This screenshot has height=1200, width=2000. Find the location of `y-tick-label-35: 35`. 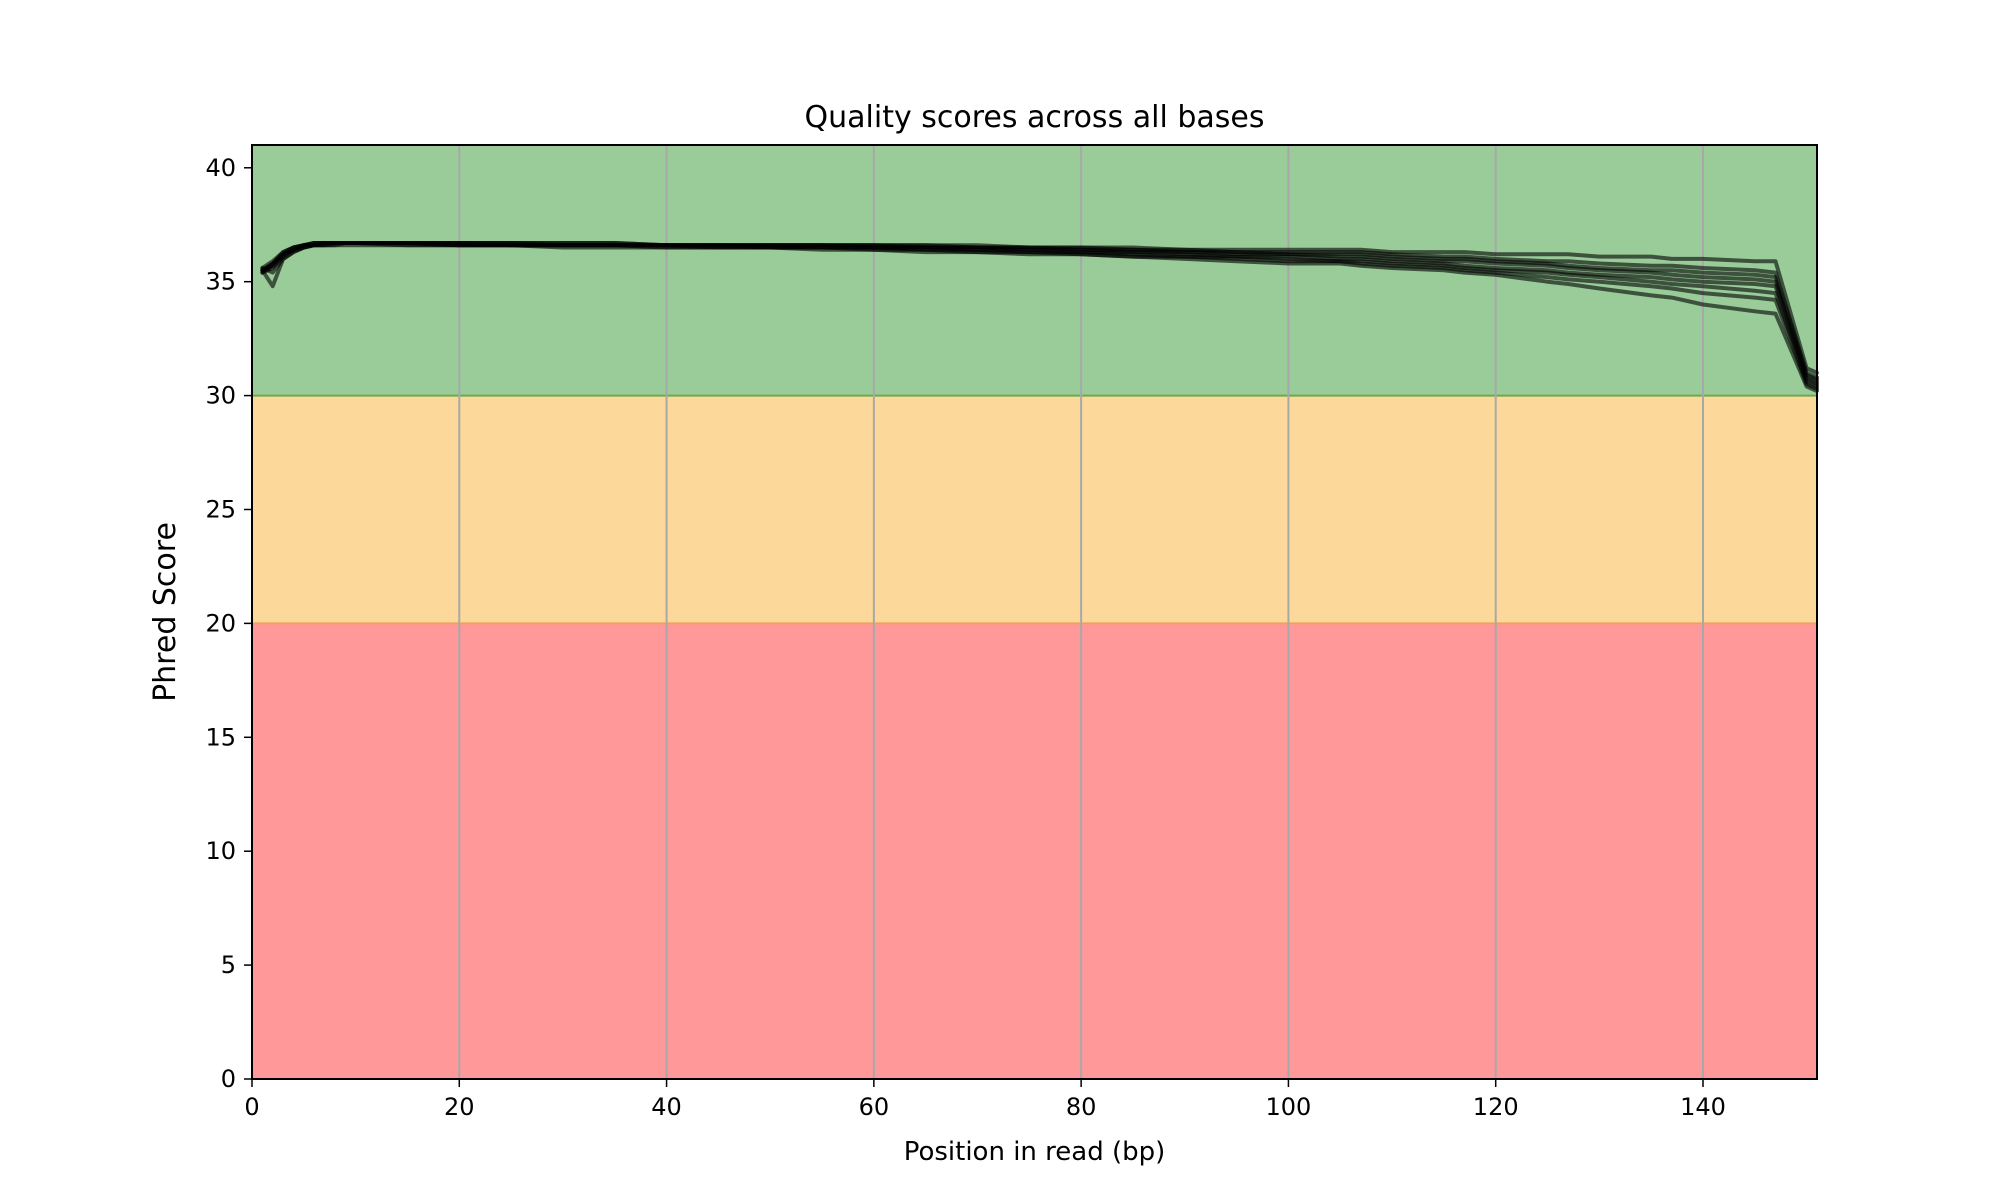

y-tick-label-35: 35 is located at coordinates (220, 282).